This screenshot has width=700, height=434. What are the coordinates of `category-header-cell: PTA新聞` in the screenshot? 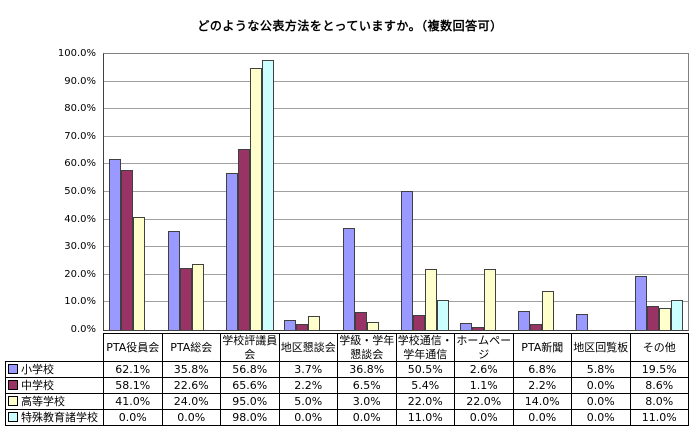 It's located at (542, 347).